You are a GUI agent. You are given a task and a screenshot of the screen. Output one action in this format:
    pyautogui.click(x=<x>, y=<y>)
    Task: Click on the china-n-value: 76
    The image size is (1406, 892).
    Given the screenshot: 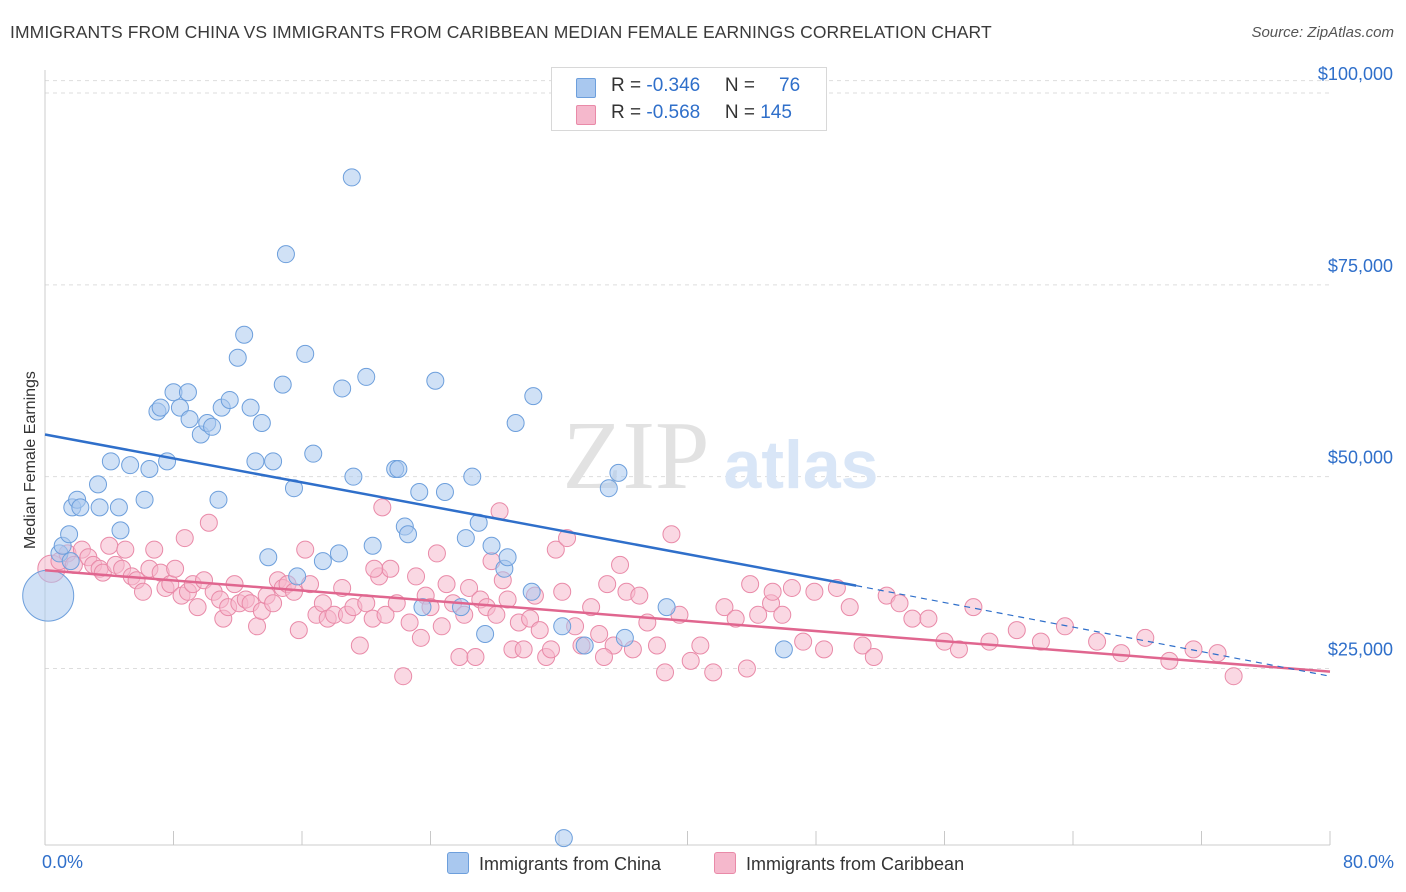 What is the action you would take?
    pyautogui.click(x=790, y=85)
    